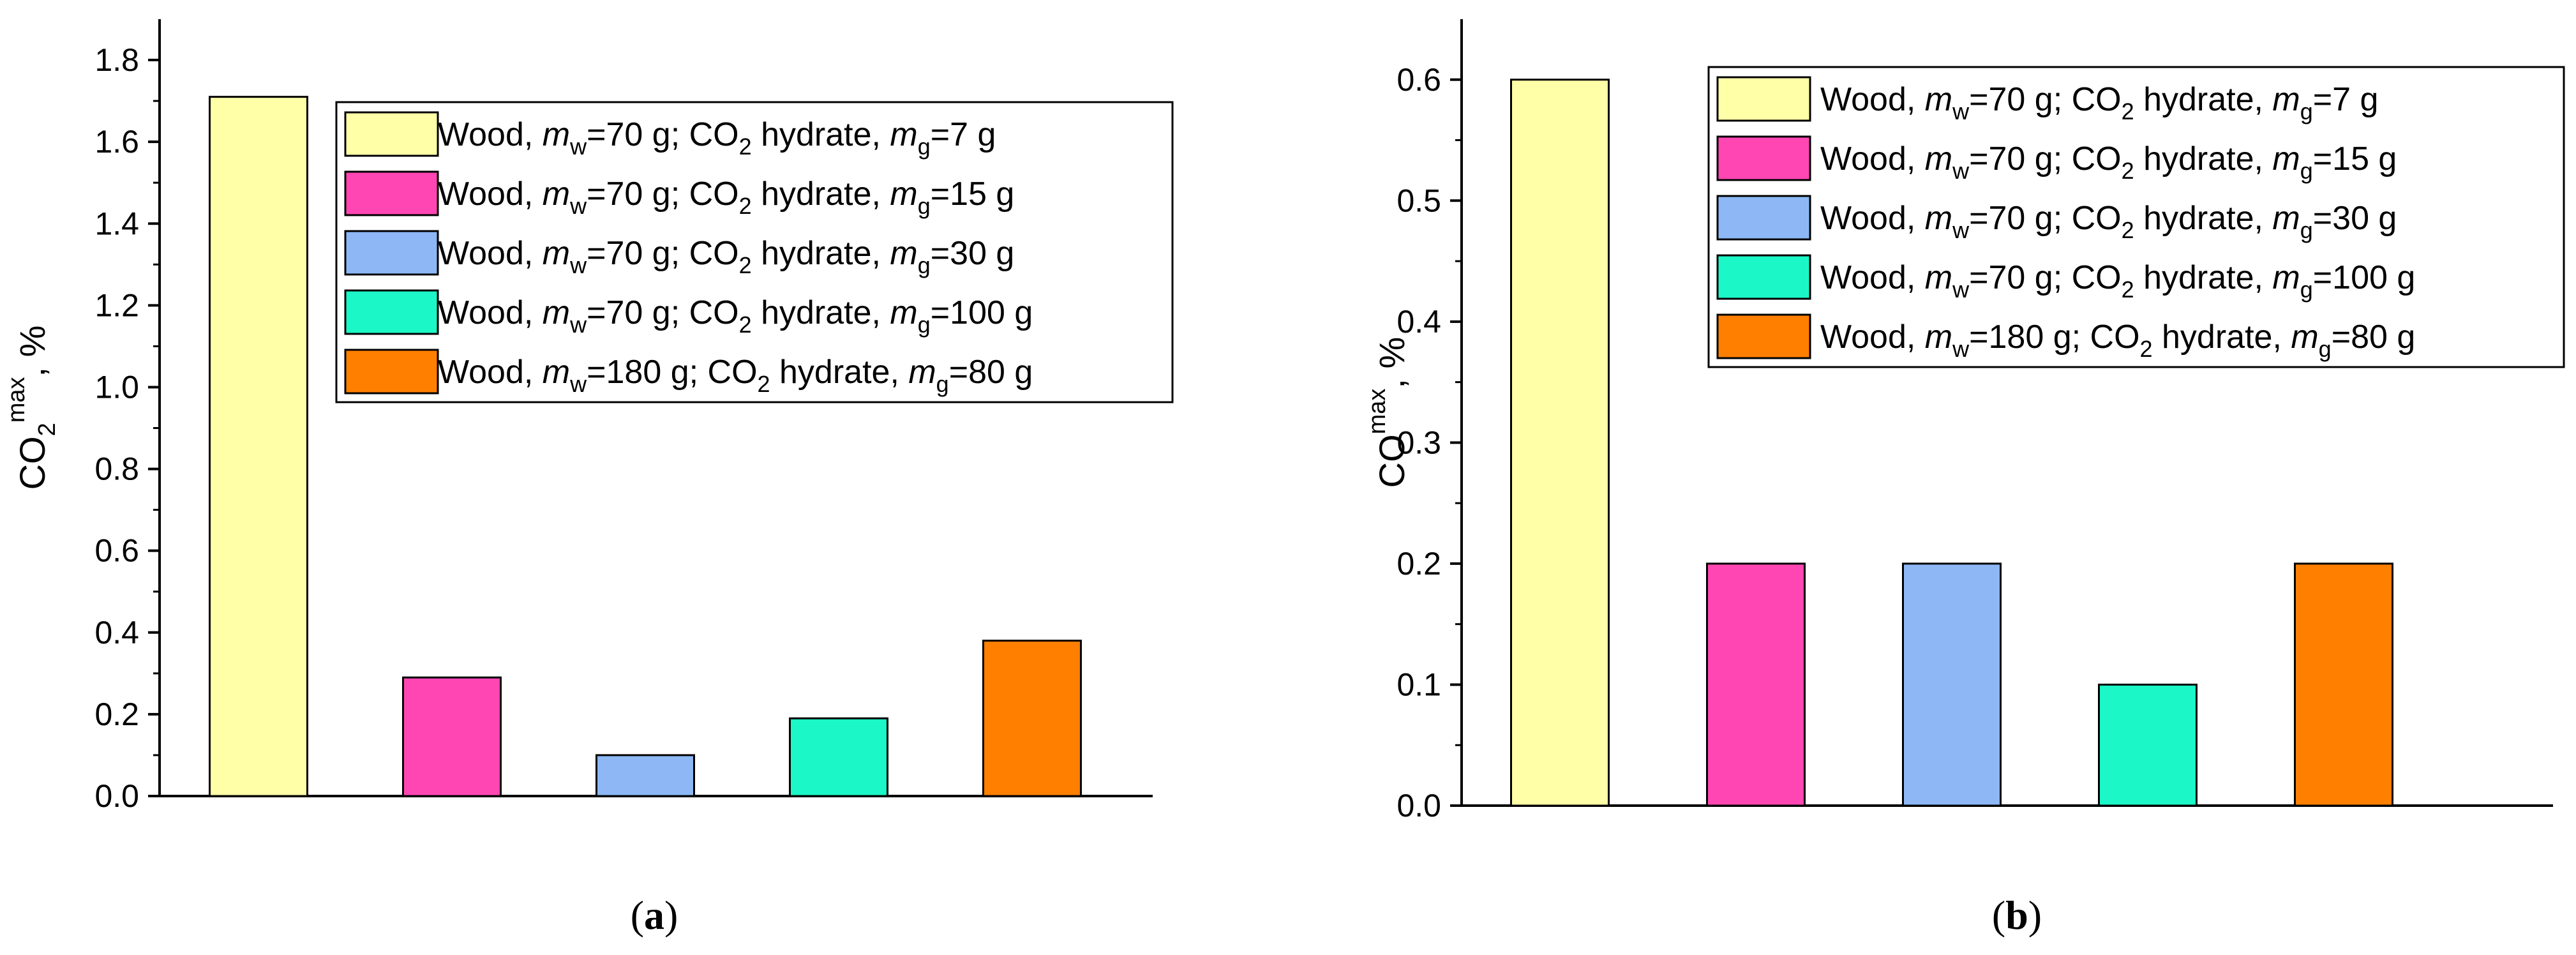 The height and width of the screenshot is (955, 2576). What do you see at coordinates (1419, 200) in the screenshot?
I see `y-tick-label: 0.5` at bounding box center [1419, 200].